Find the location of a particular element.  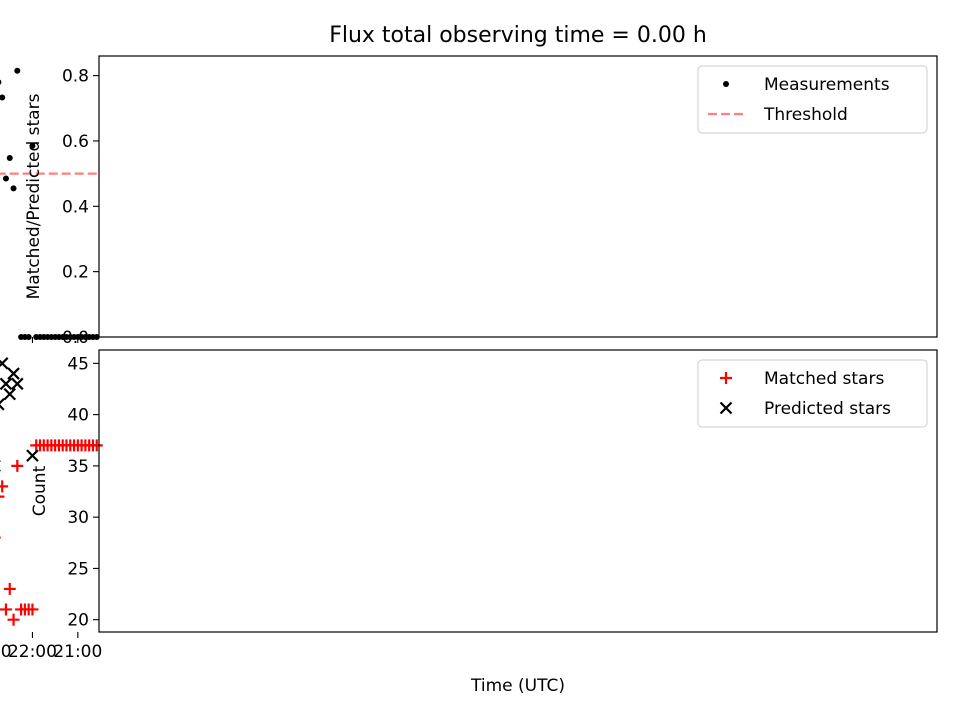

legend-predicted-swatch is located at coordinates (726, 408).